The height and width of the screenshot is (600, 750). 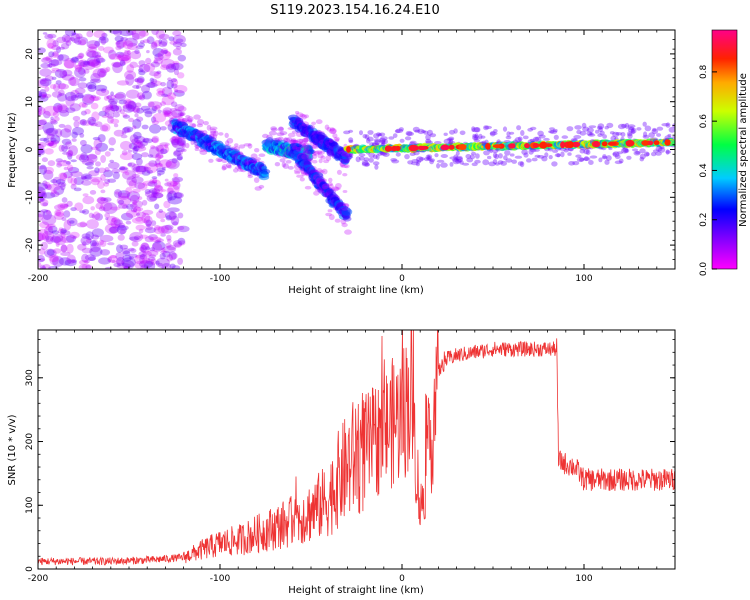 What do you see at coordinates (704, 269) in the screenshot?
I see `colorbar-tick-label: 0.0` at bounding box center [704, 269].